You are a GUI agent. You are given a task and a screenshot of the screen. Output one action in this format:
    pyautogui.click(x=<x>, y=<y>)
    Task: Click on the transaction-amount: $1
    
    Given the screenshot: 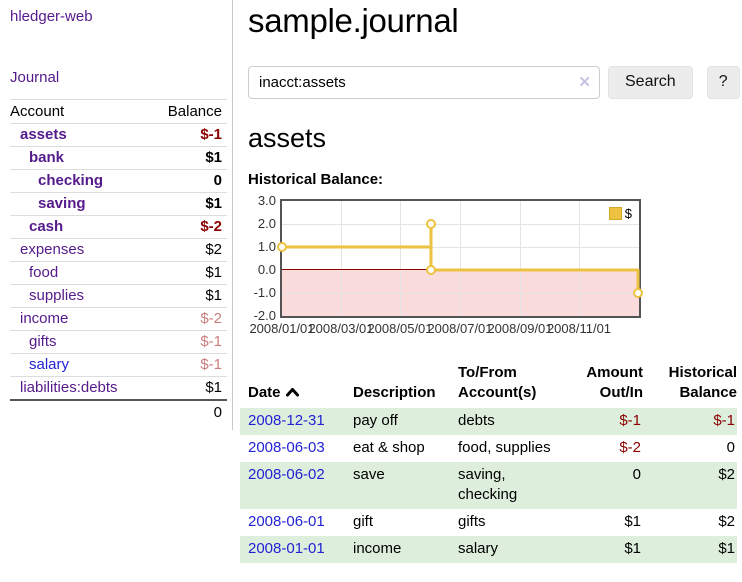 What is the action you would take?
    pyautogui.click(x=632, y=549)
    